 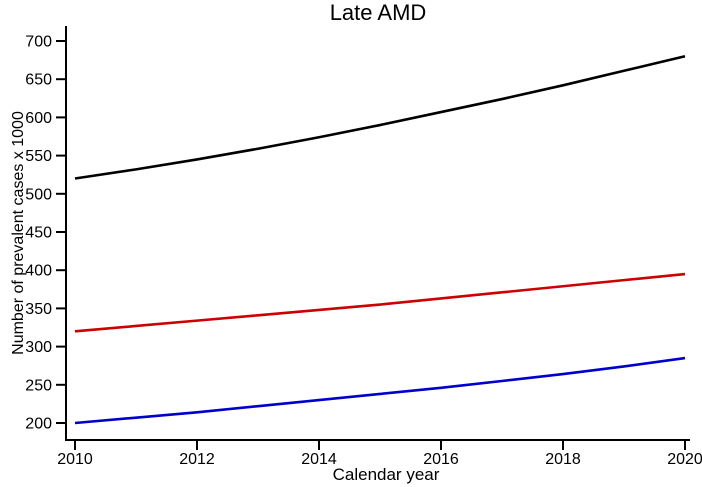 I want to click on x-tick-label: 2014, so click(x=319, y=459).